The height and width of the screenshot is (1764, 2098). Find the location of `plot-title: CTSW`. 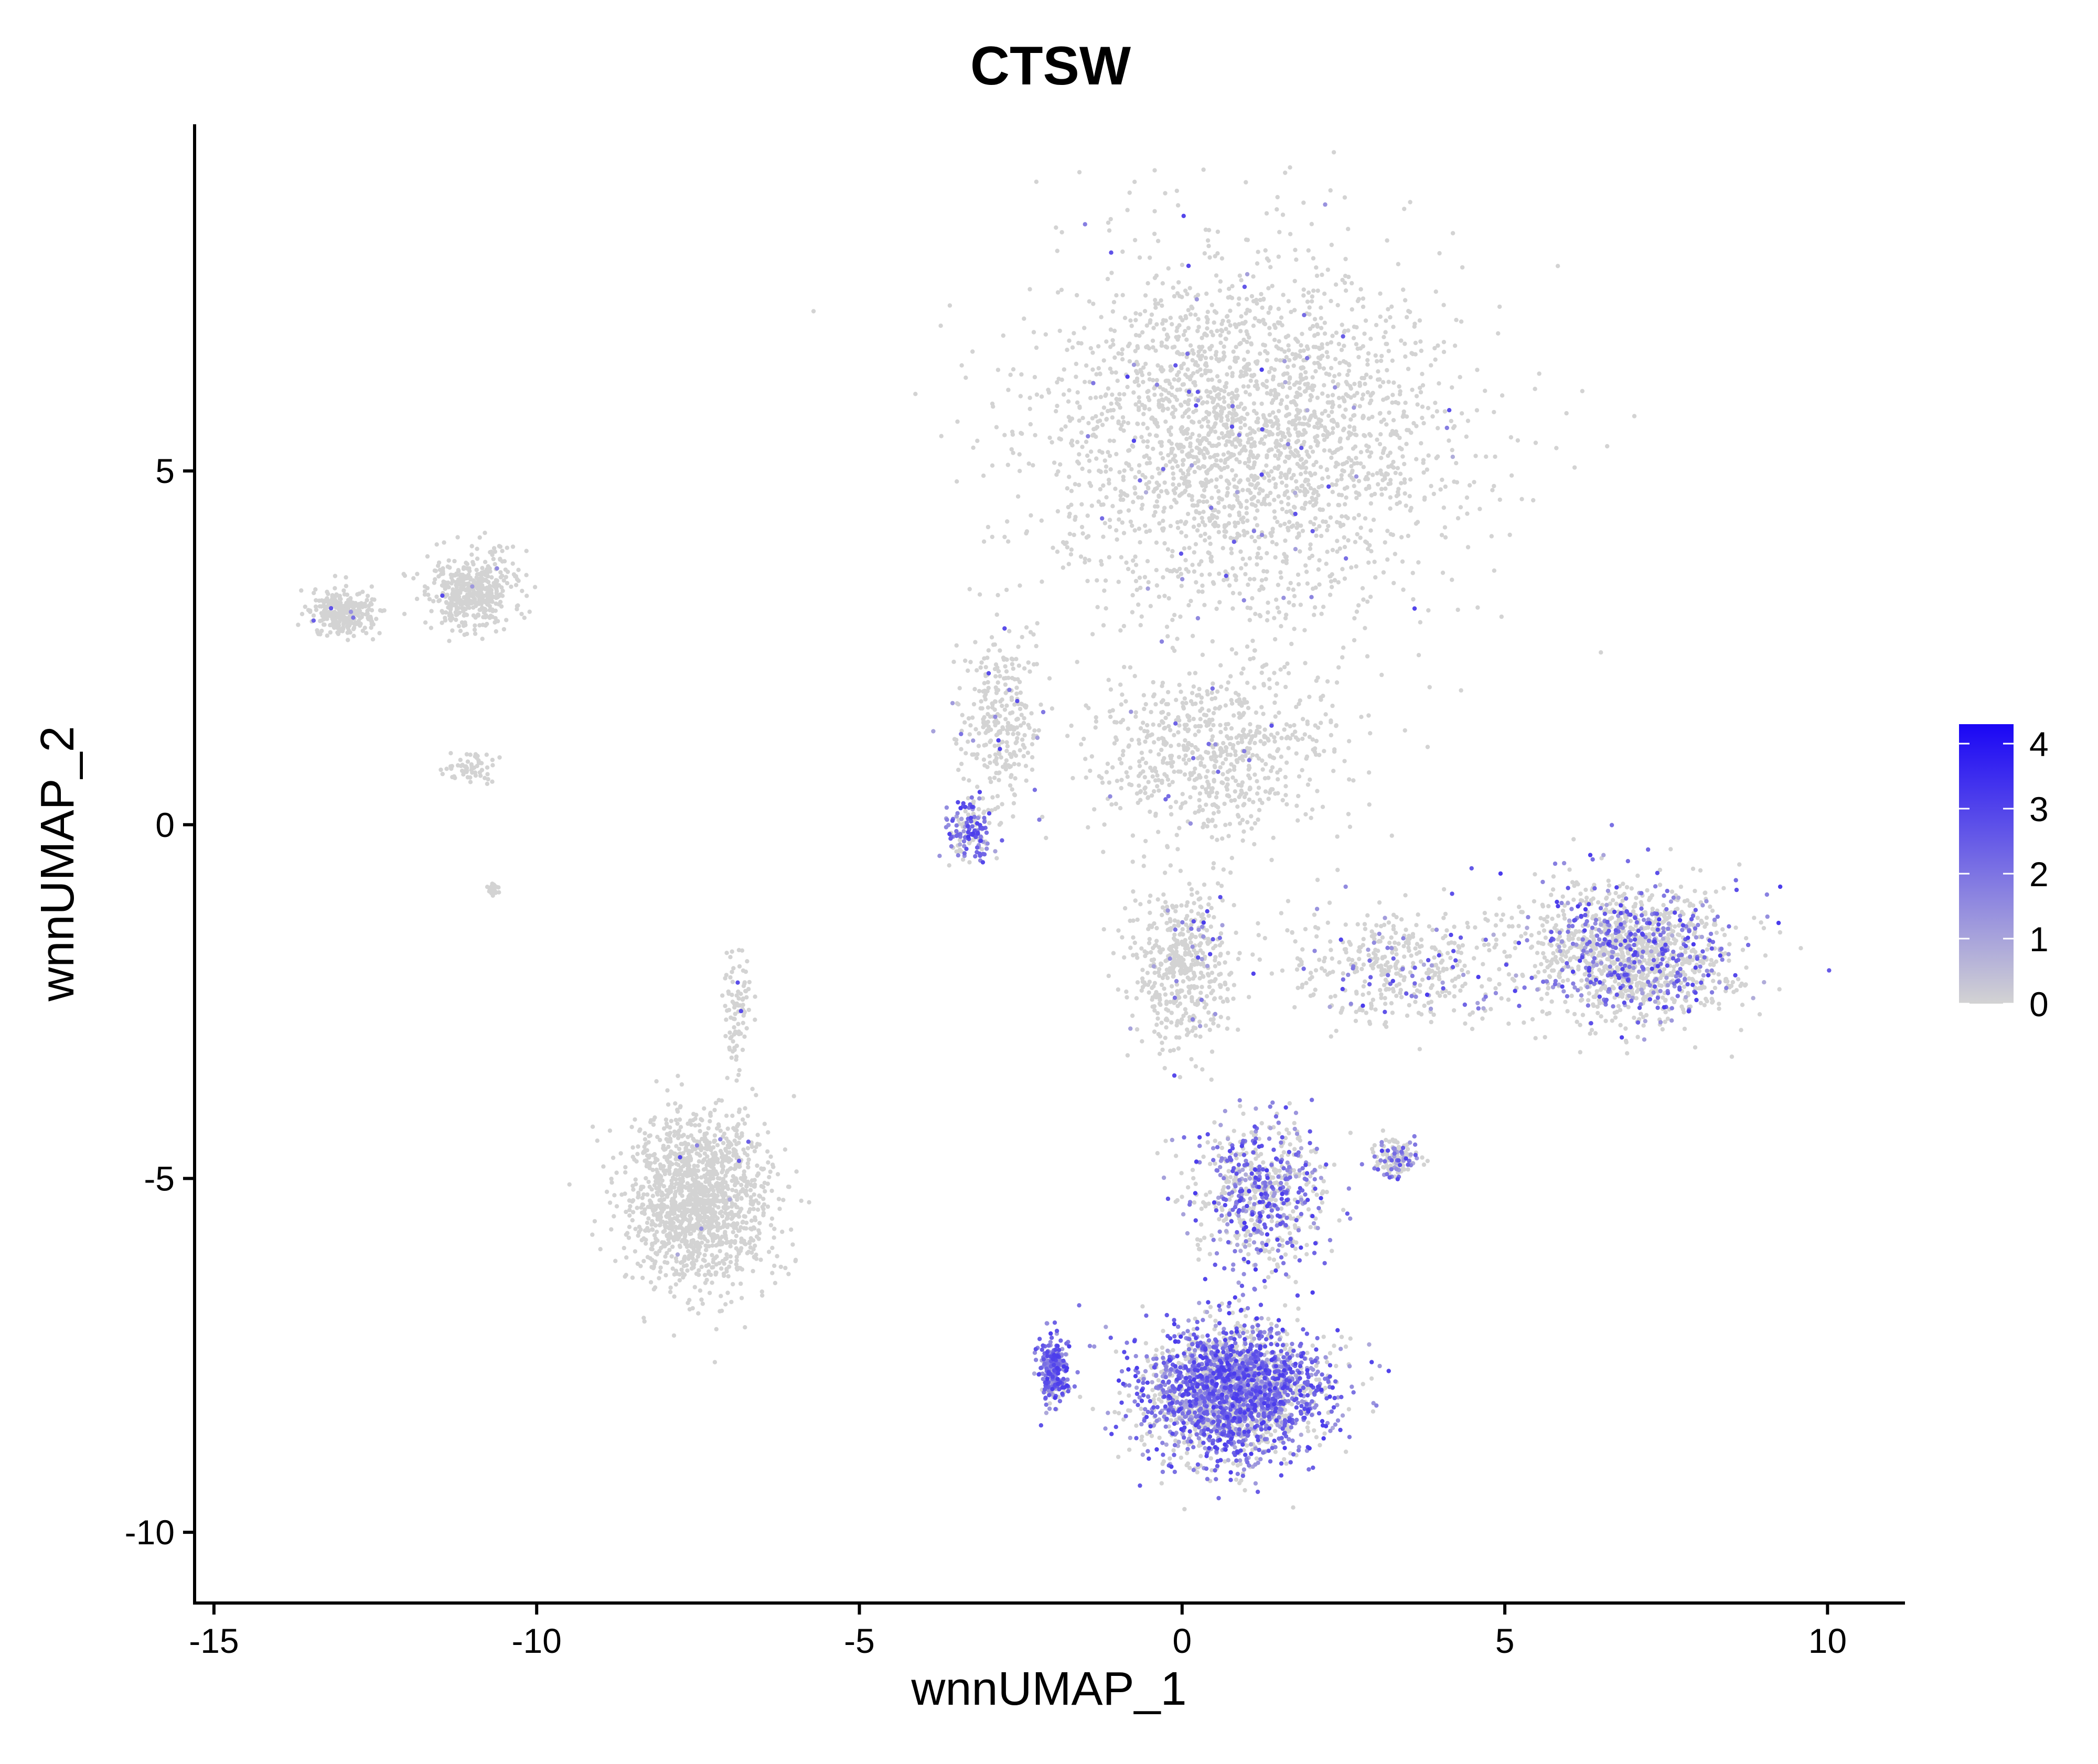

plot-title: CTSW is located at coordinates (1050, 66).